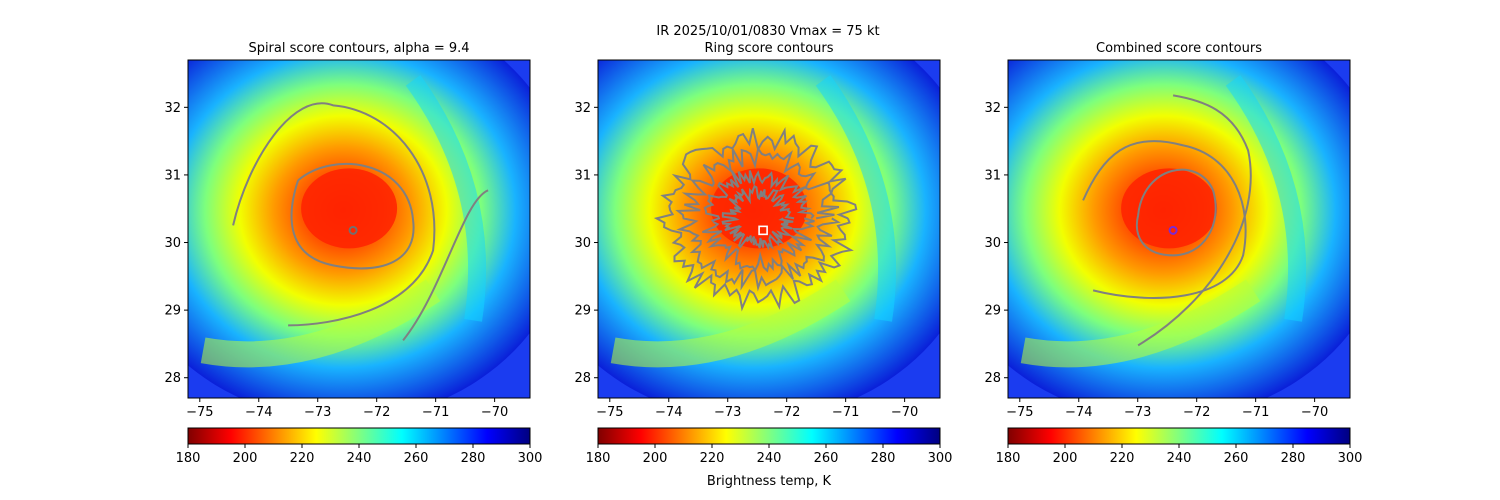  What do you see at coordinates (767, 31) in the screenshot?
I see `figure-suptitle: IR 2025/10/01/0830 Vmax = 75 kt` at bounding box center [767, 31].